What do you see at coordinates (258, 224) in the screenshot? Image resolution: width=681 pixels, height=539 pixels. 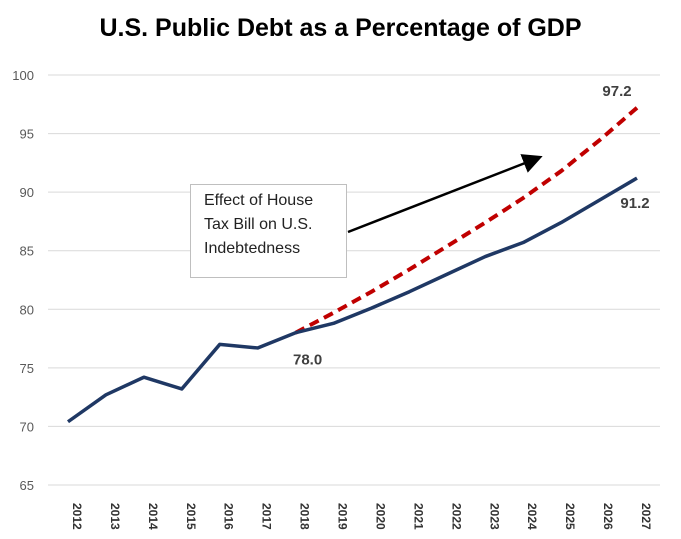 I see `annotation-line: Tax Bill on U.S.` at bounding box center [258, 224].